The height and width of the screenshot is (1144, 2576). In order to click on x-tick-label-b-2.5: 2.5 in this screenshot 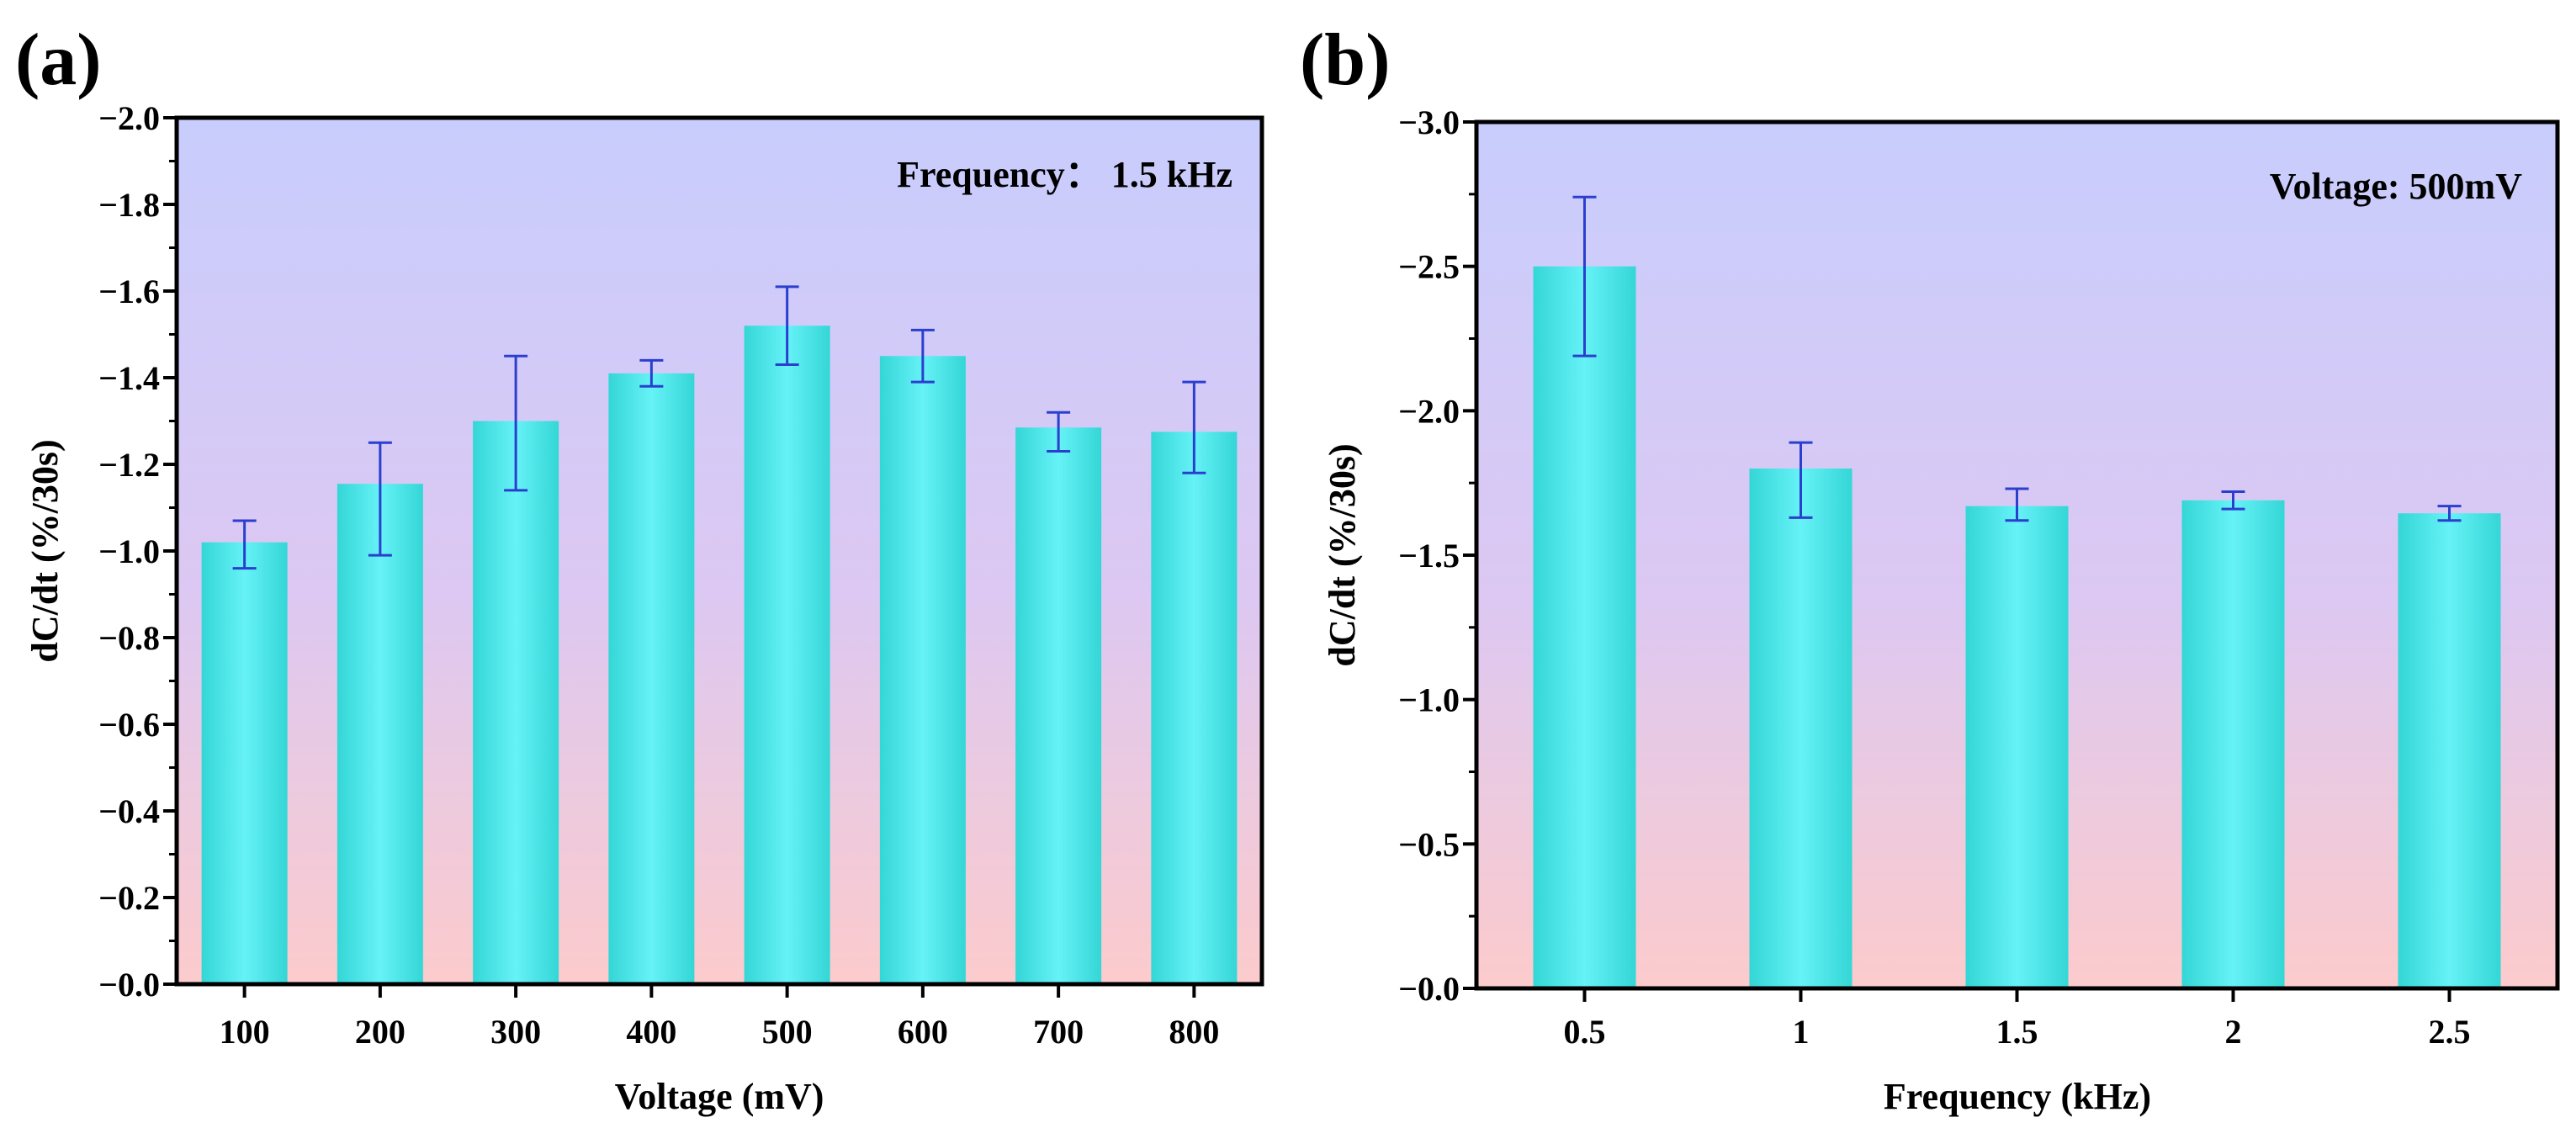, I will do `click(2450, 1032)`.